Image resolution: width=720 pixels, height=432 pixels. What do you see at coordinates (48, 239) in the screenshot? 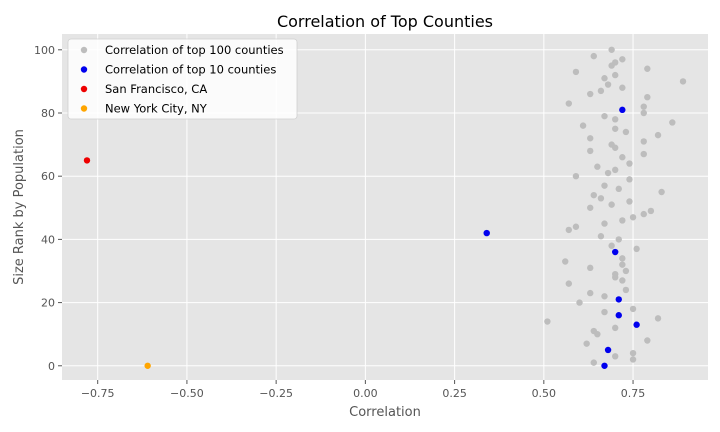
I see `y-tick-label: 40` at bounding box center [48, 239].